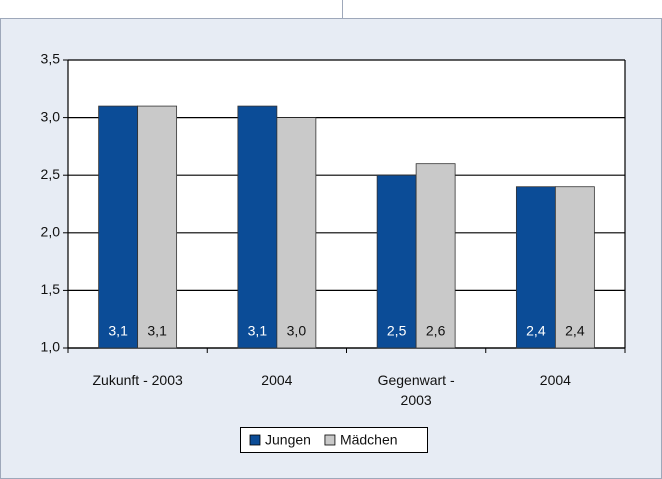  I want to click on data-label: 2,6, so click(436, 331).